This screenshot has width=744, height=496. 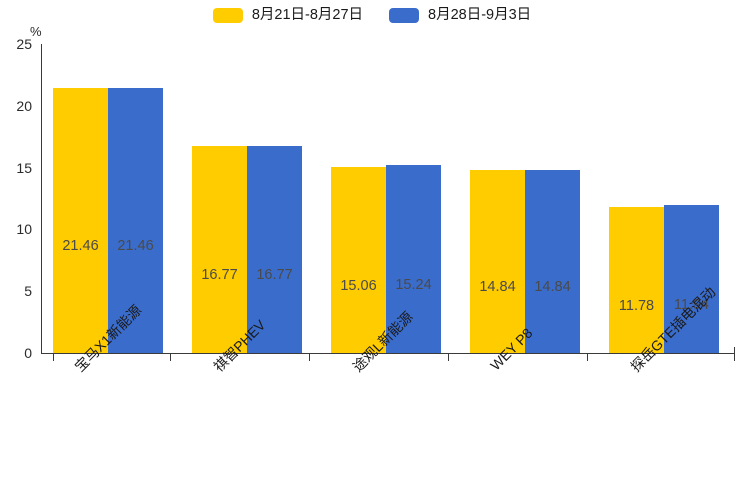 I want to click on y-tick-25: 25, so click(x=24, y=44).